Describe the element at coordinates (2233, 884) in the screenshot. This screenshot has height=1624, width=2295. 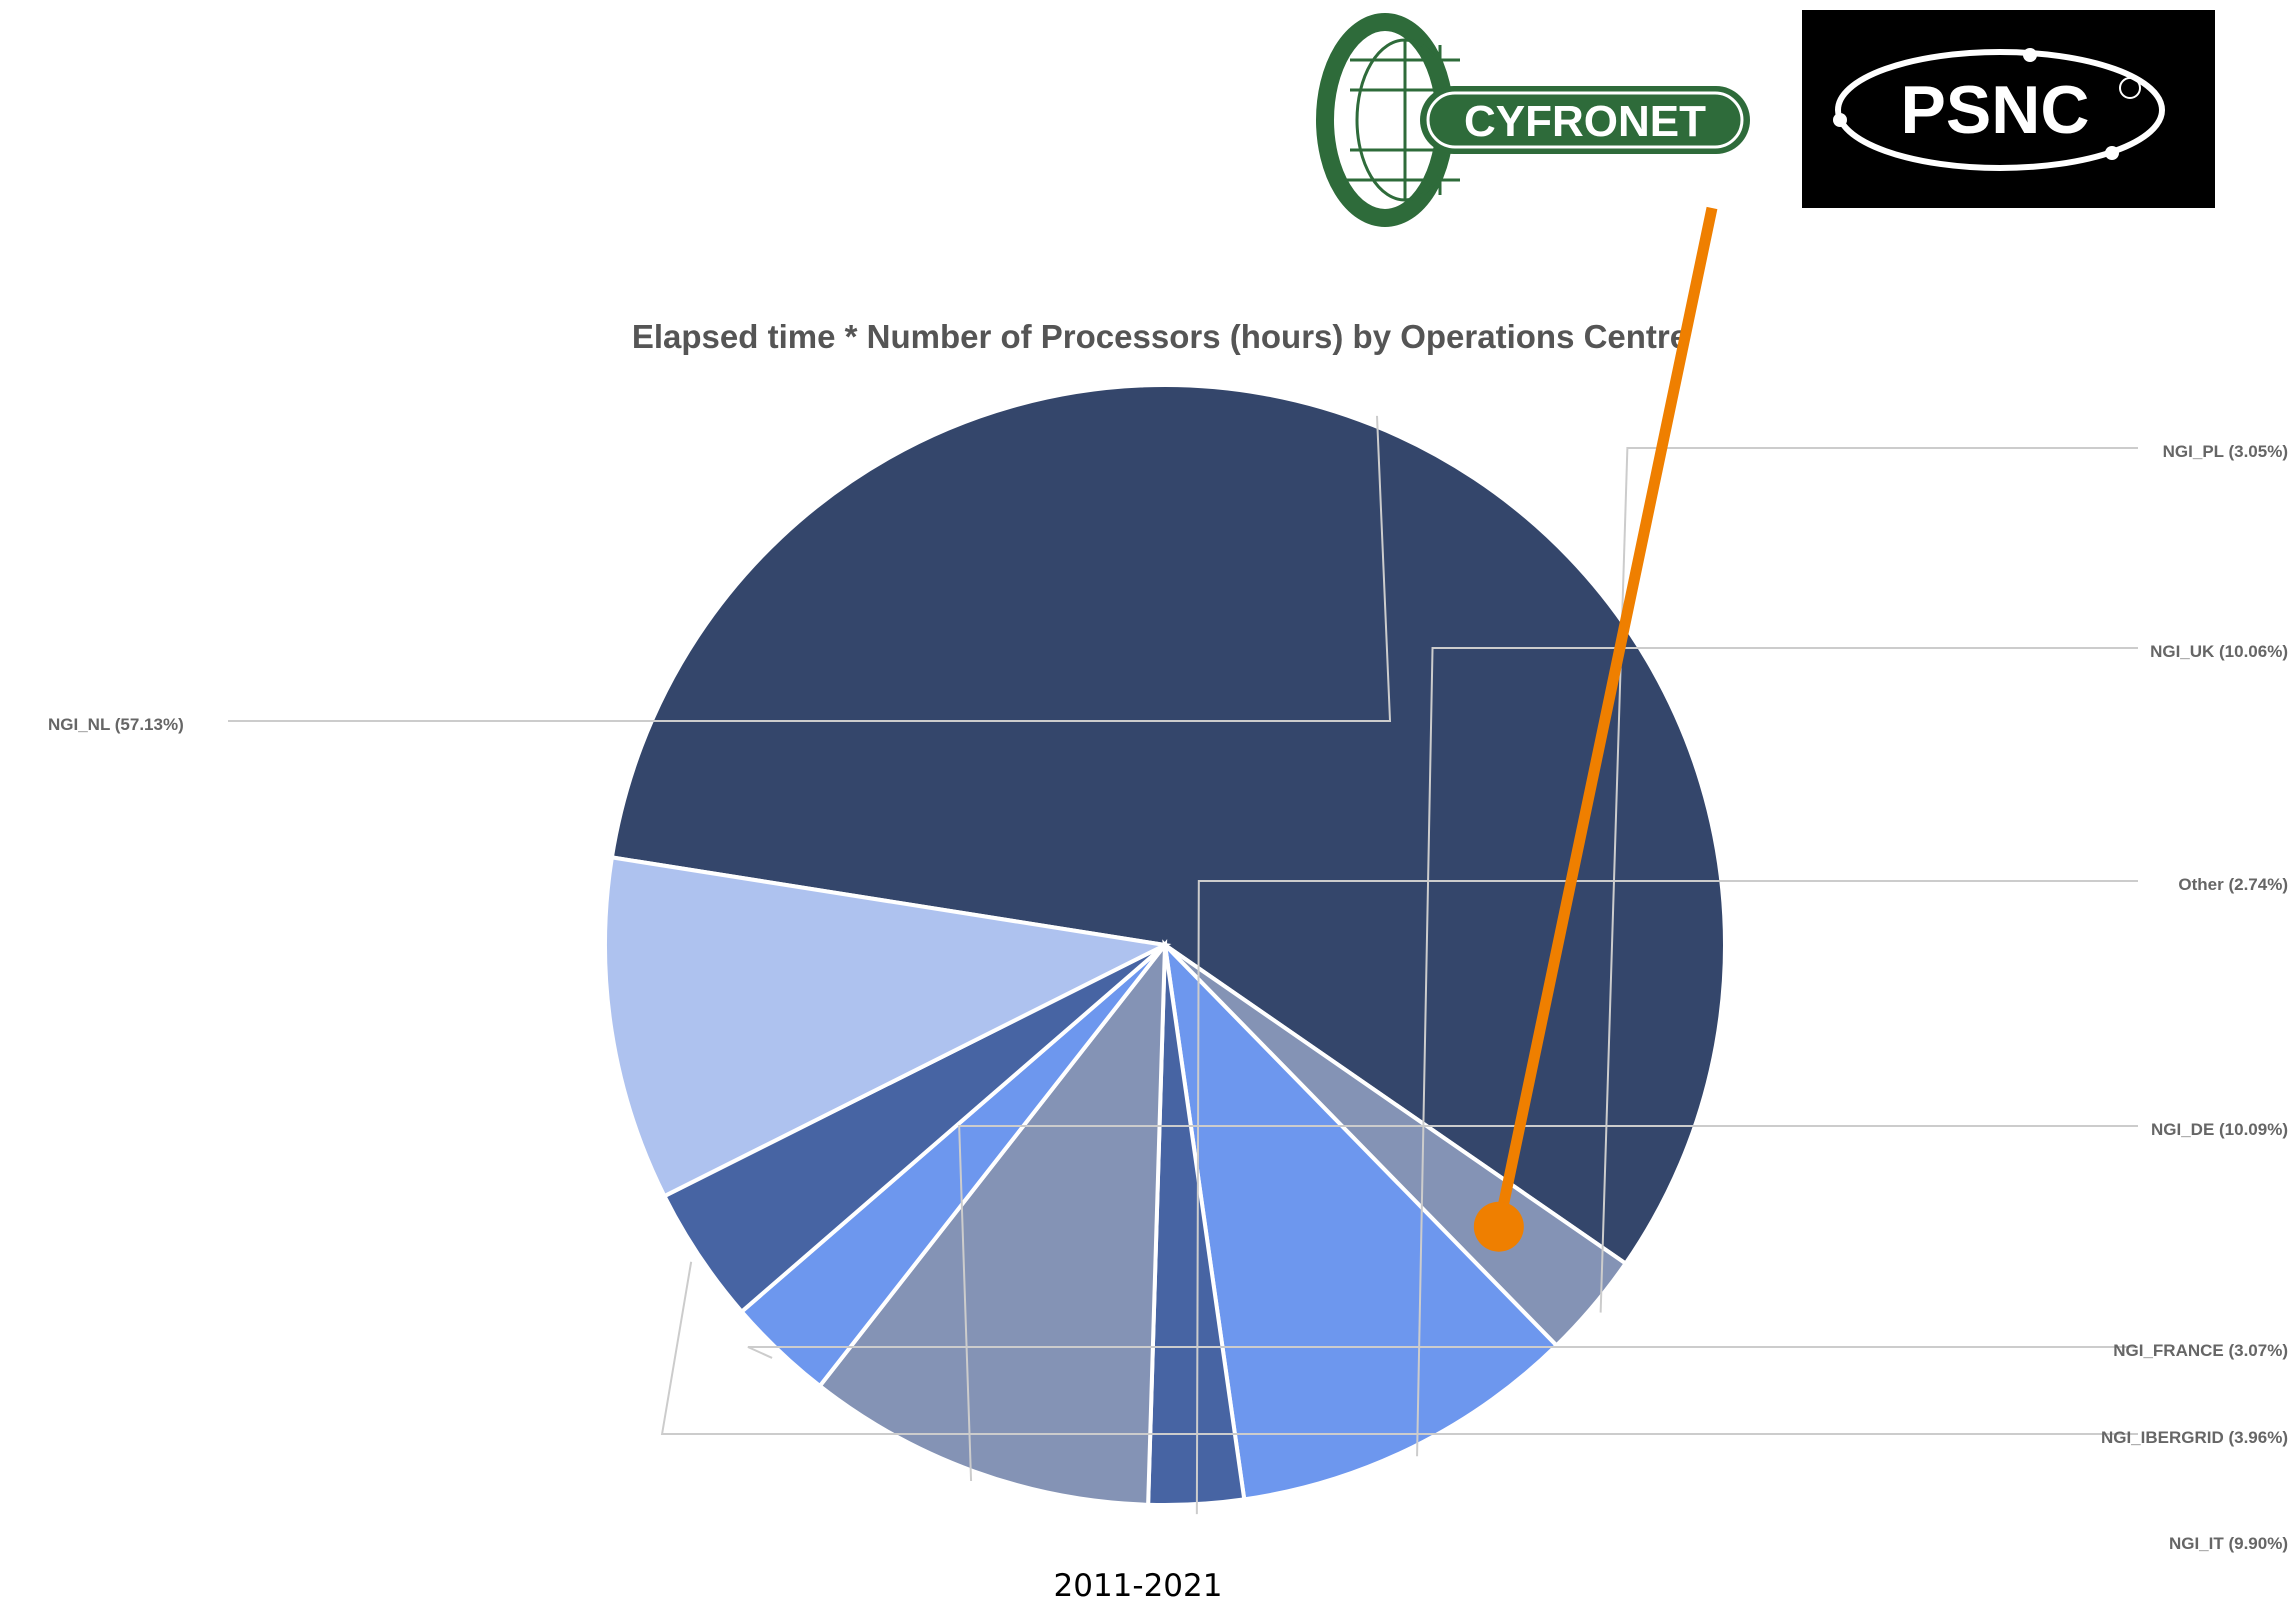
I see `slice-label: Other (2.74%)` at that location.